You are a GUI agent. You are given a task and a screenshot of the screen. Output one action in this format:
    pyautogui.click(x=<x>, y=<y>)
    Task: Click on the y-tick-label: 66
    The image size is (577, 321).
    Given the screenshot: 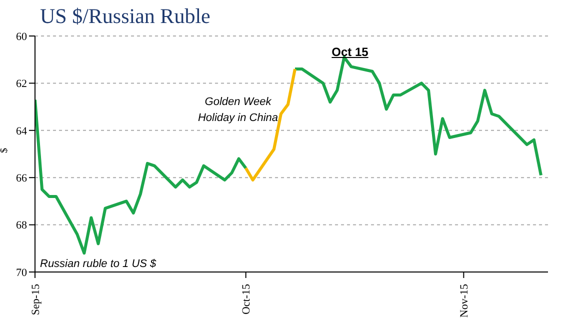 What is the action you would take?
    pyautogui.click(x=22, y=178)
    